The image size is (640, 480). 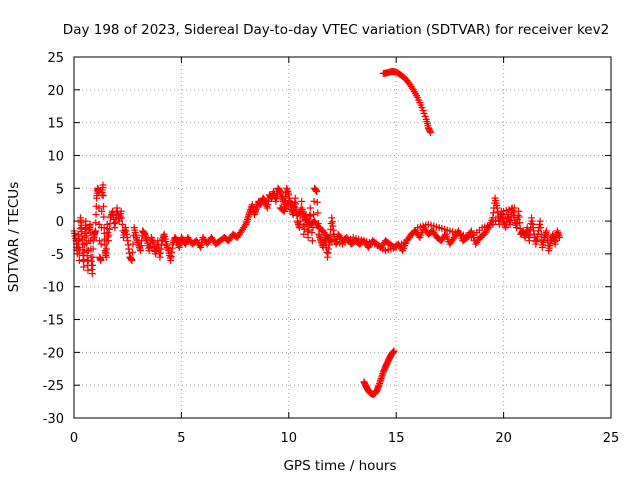 What do you see at coordinates (53, 386) in the screenshot?
I see `y-tick-label: -25` at bounding box center [53, 386].